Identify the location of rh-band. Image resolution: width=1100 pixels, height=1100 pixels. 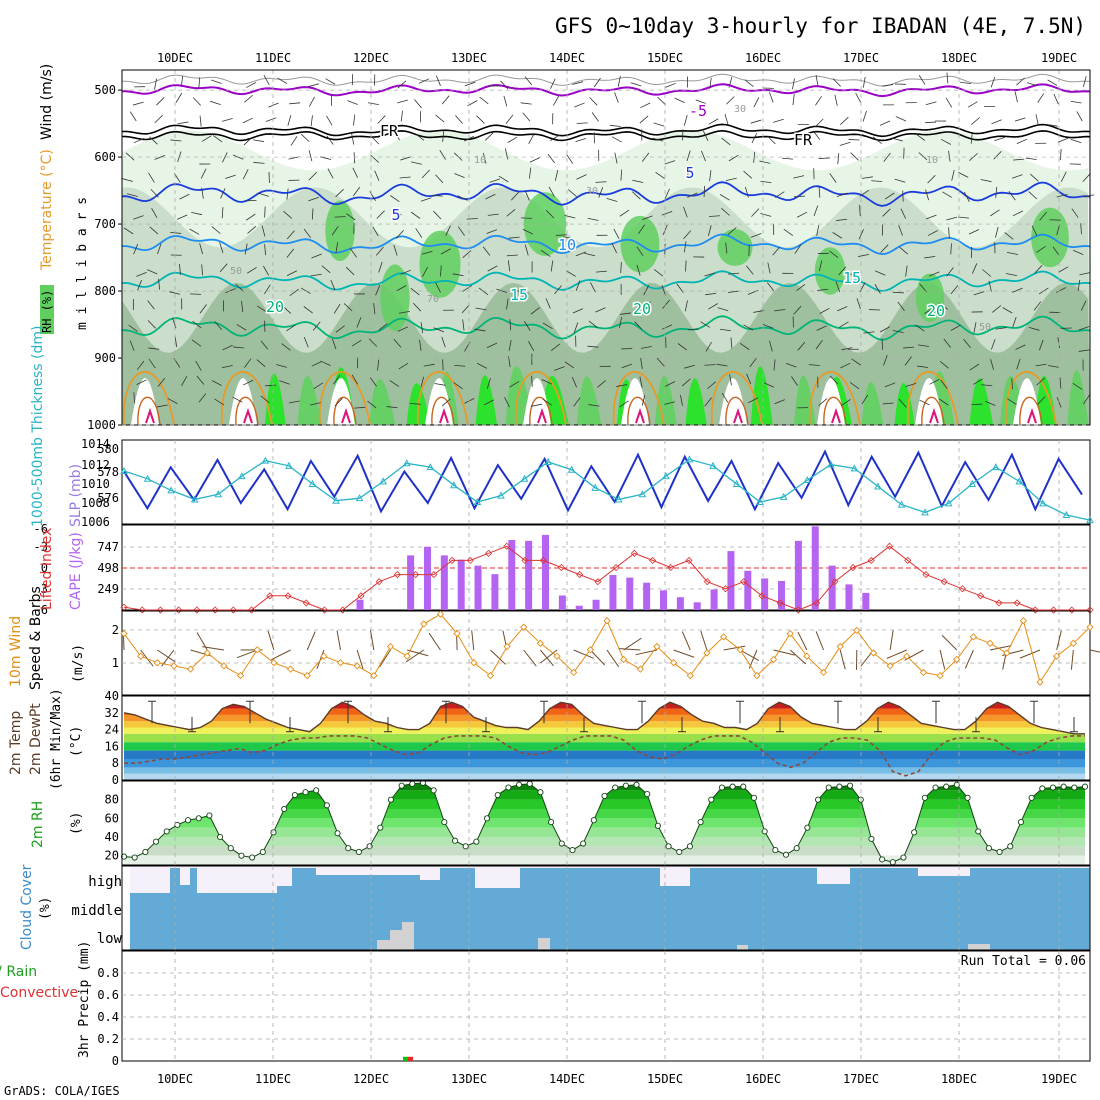
(604, 832).